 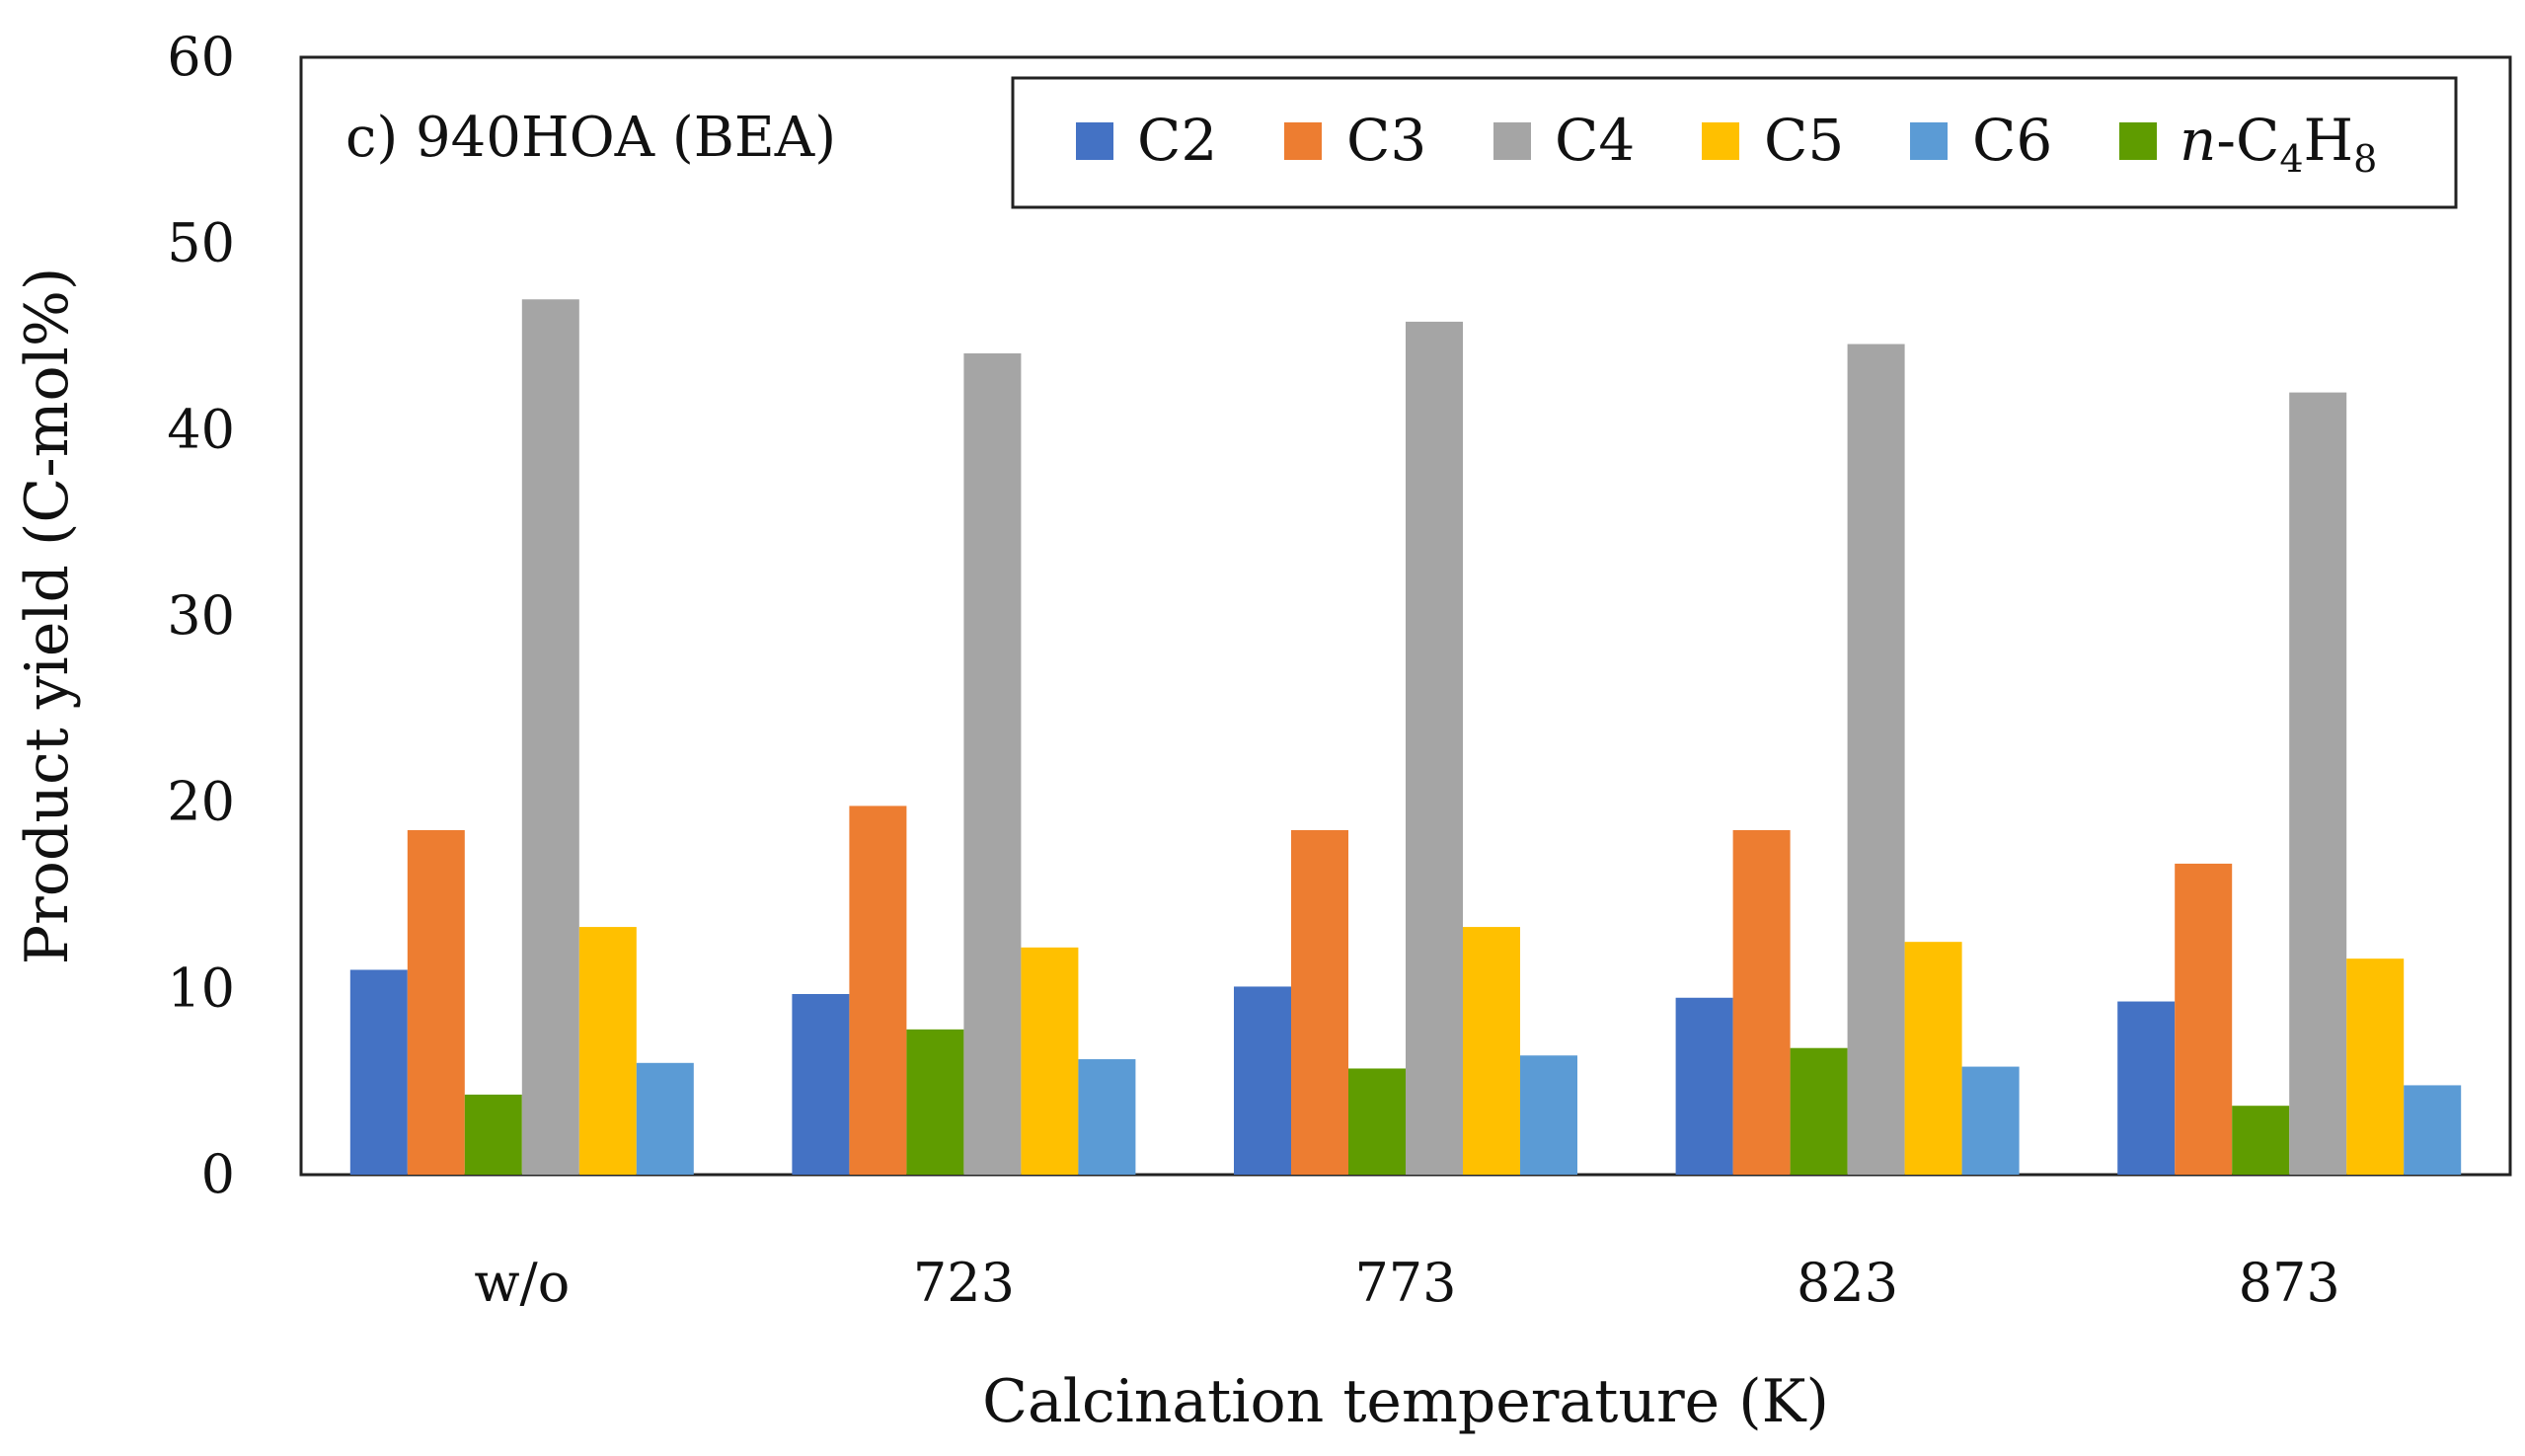 What do you see at coordinates (607, 1051) in the screenshot?
I see `bar-c5-wo` at bounding box center [607, 1051].